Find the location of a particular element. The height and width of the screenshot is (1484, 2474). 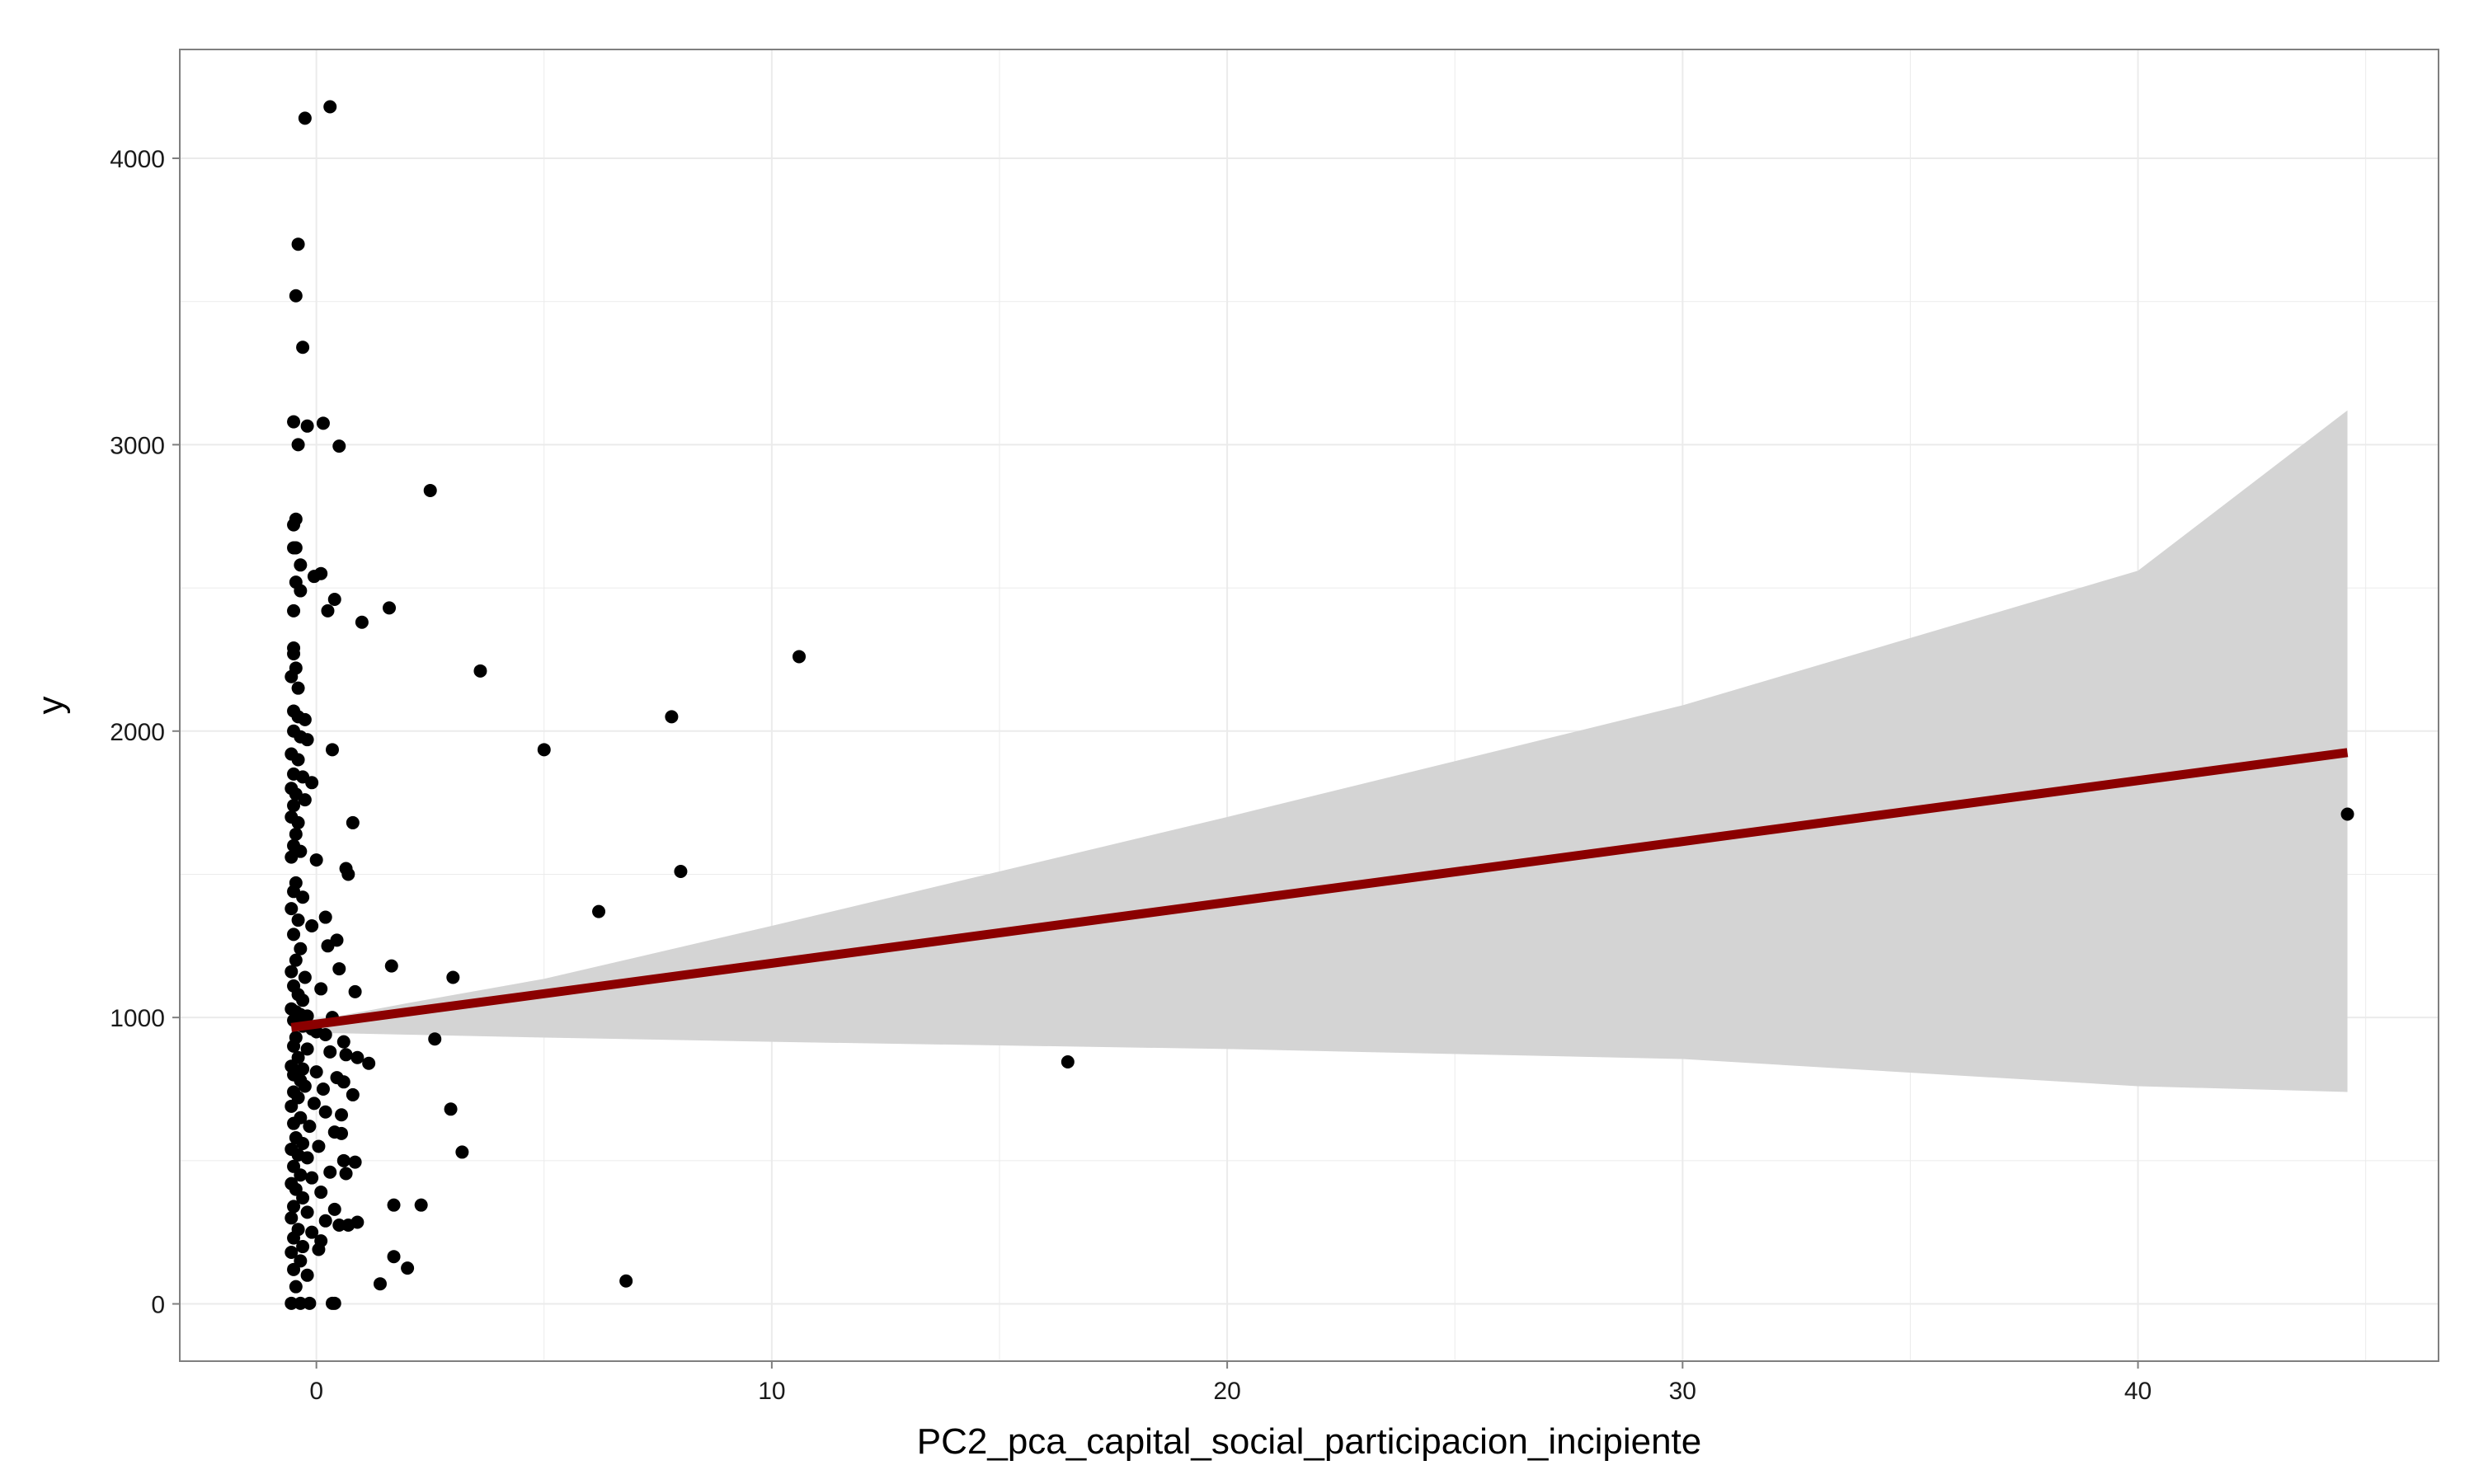

y-axis-title: y is located at coordinates (51, 706).